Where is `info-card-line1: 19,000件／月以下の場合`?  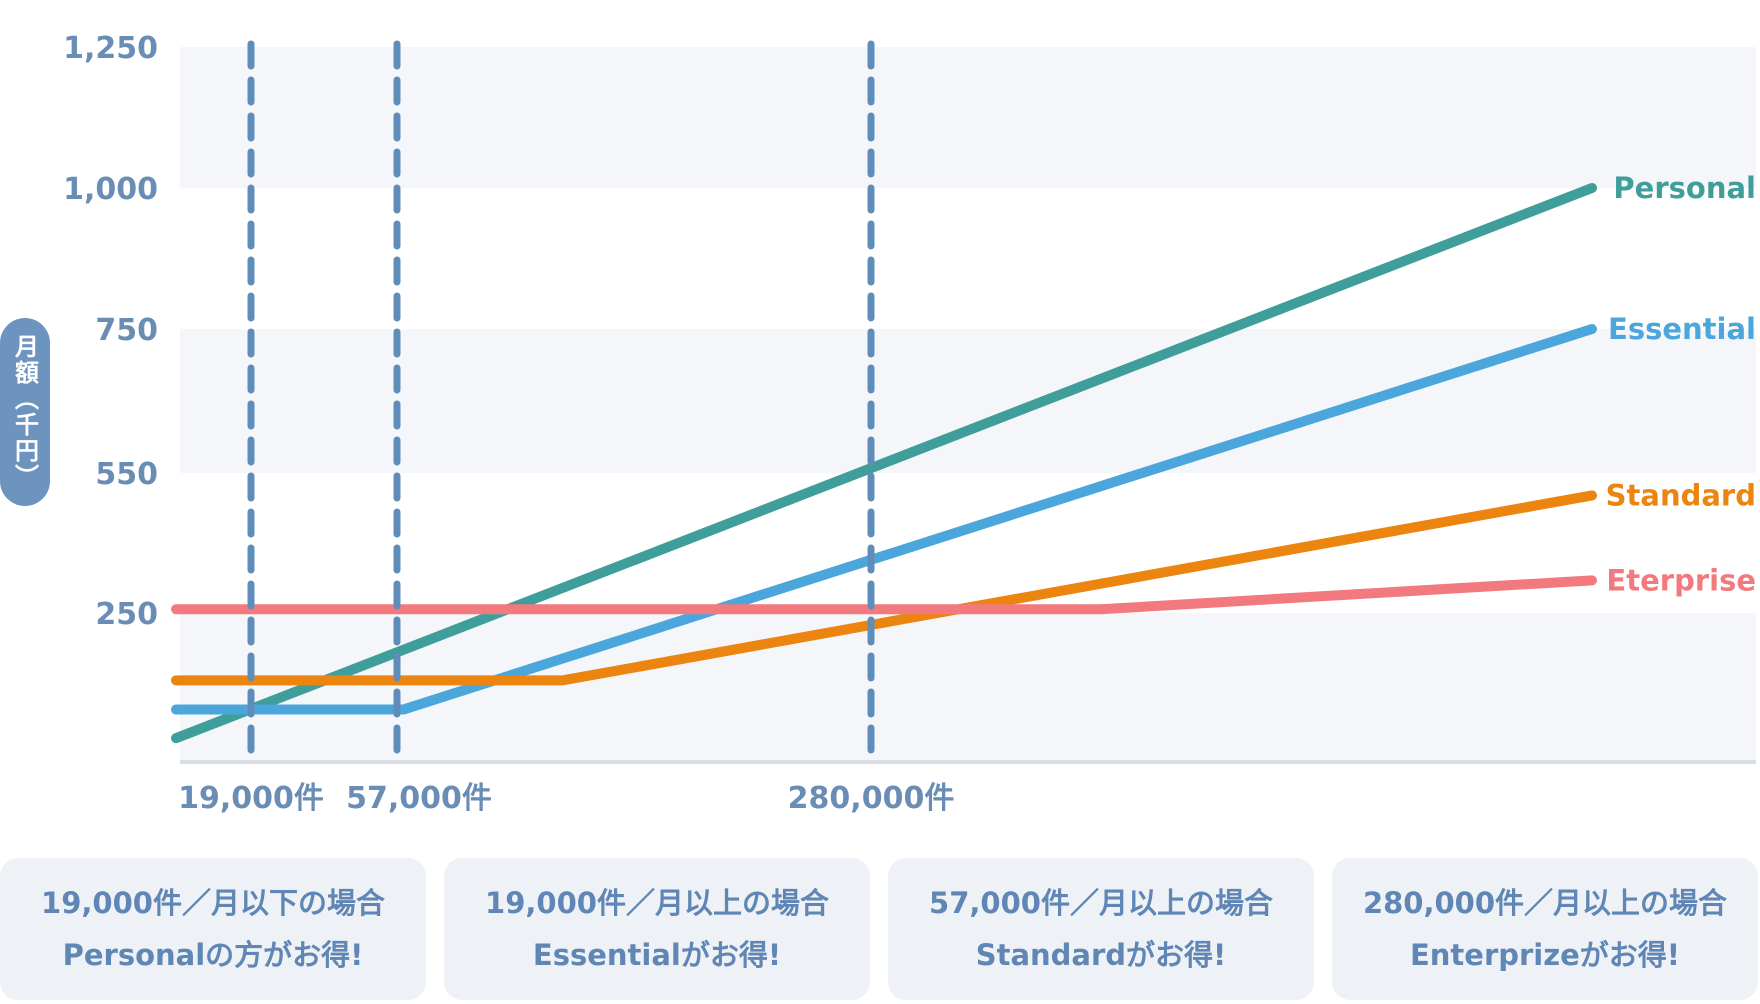
info-card-line1: 19,000件／月以下の場合 is located at coordinates (213, 903).